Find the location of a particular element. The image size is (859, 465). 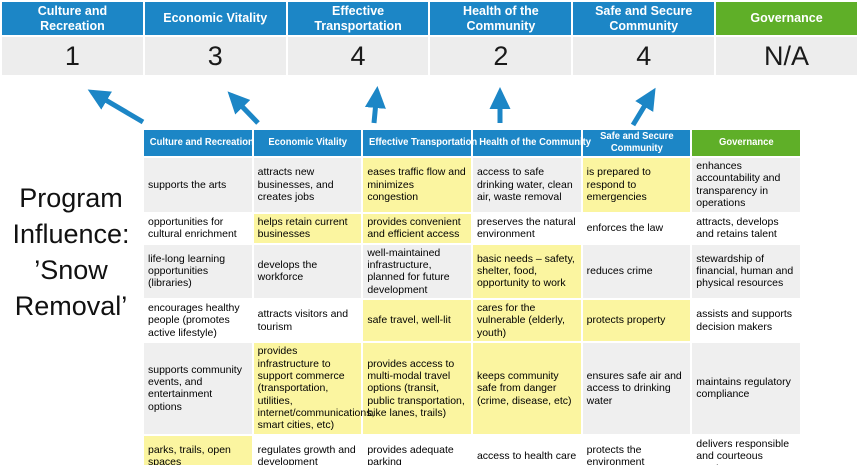

matrix-header-5: Safe and Secure Community is located at coordinates (636, 143).